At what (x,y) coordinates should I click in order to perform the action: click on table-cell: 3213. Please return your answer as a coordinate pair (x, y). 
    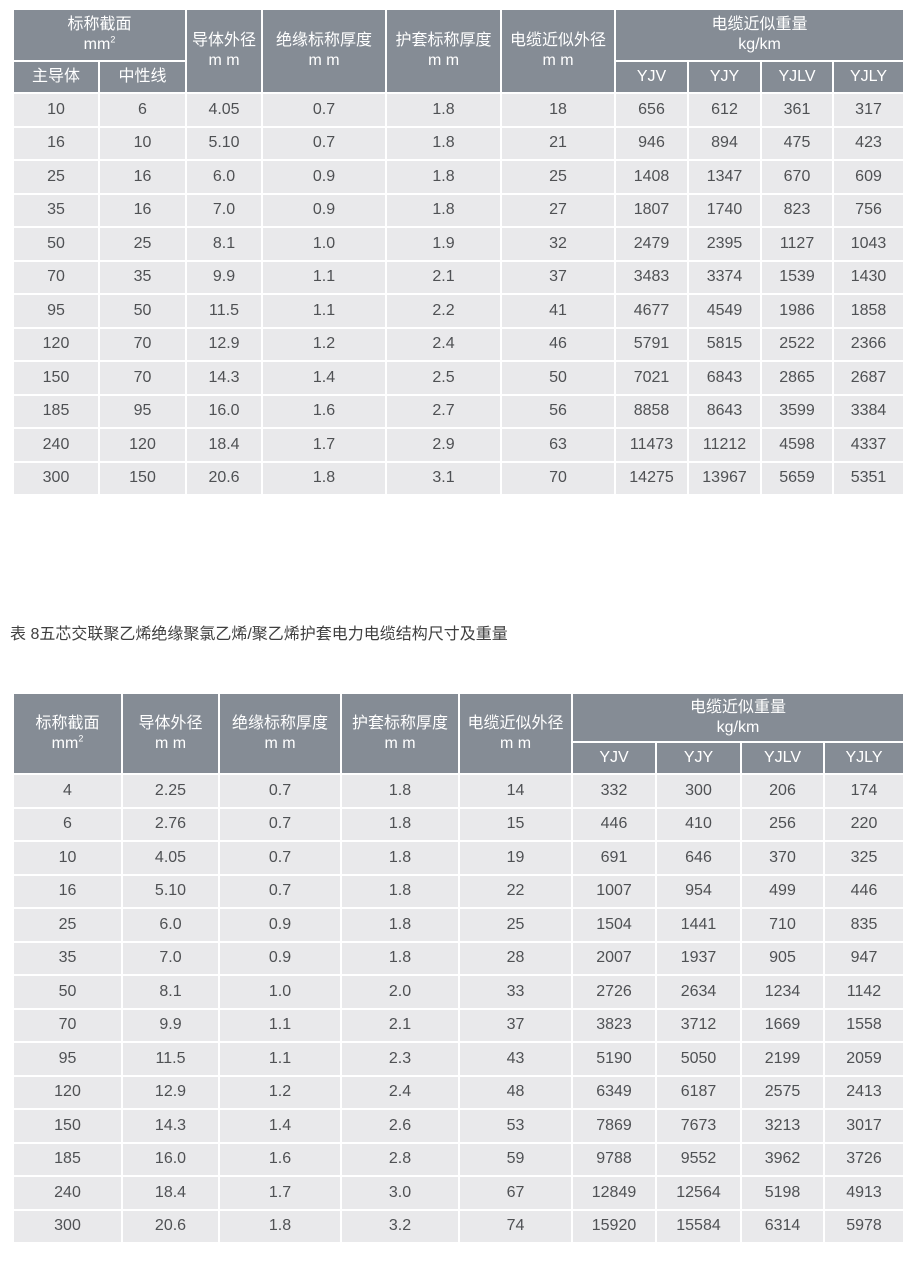
    Looking at the image, I should click on (782, 1126).